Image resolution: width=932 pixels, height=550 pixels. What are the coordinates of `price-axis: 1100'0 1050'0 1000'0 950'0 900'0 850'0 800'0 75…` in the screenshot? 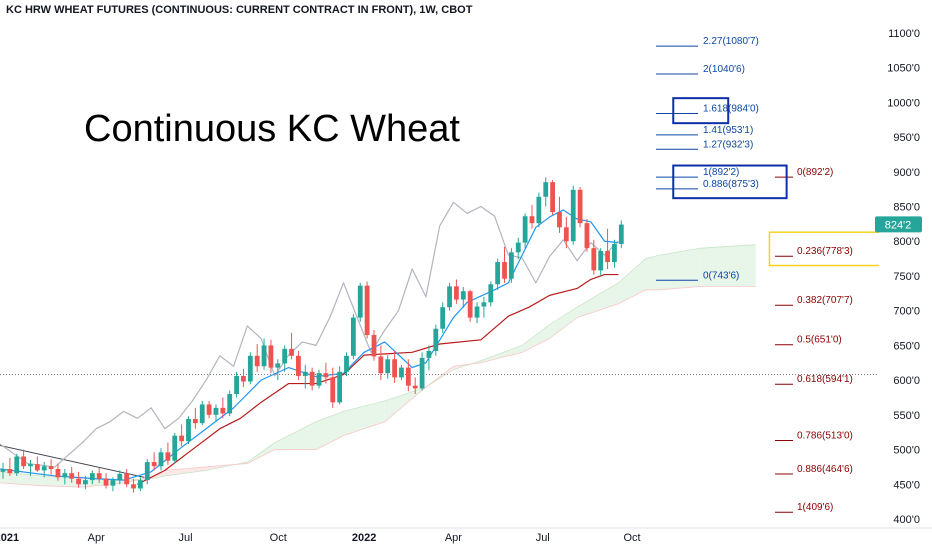 It's located at (903, 264).